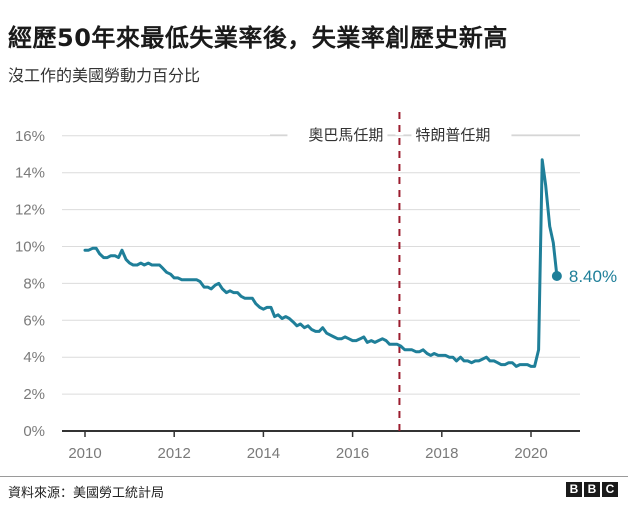  Describe the element at coordinates (556, 276) in the screenshot. I see `latest-value-marker` at that location.